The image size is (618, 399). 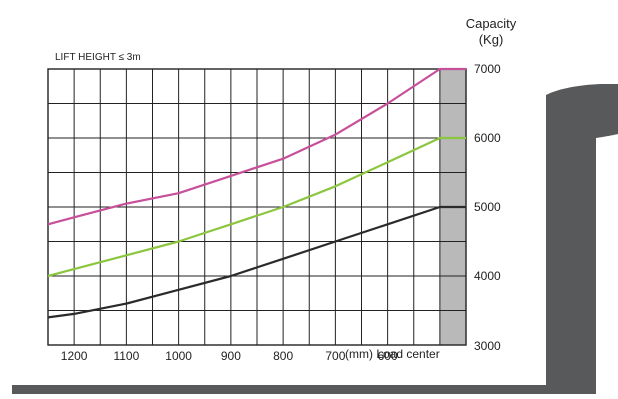 What do you see at coordinates (98, 57) in the screenshot?
I see `chart-title: LIFT HEIGHT ≤ 3m` at bounding box center [98, 57].